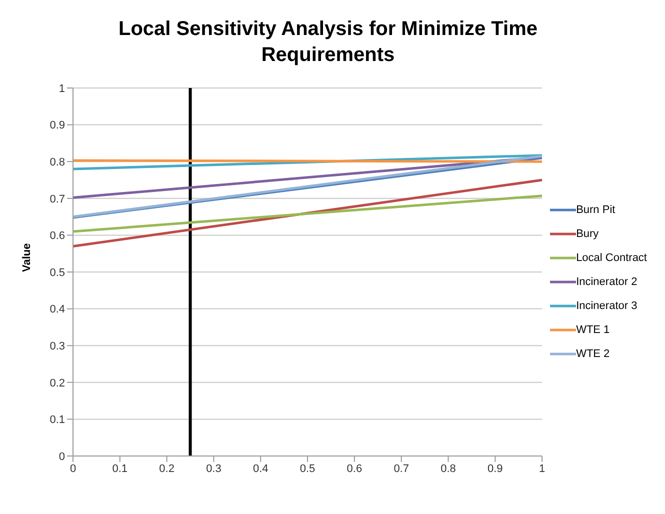 This screenshot has height=514, width=665. Describe the element at coordinates (57, 383) in the screenshot. I see `y-tick-label: 0.2` at that location.